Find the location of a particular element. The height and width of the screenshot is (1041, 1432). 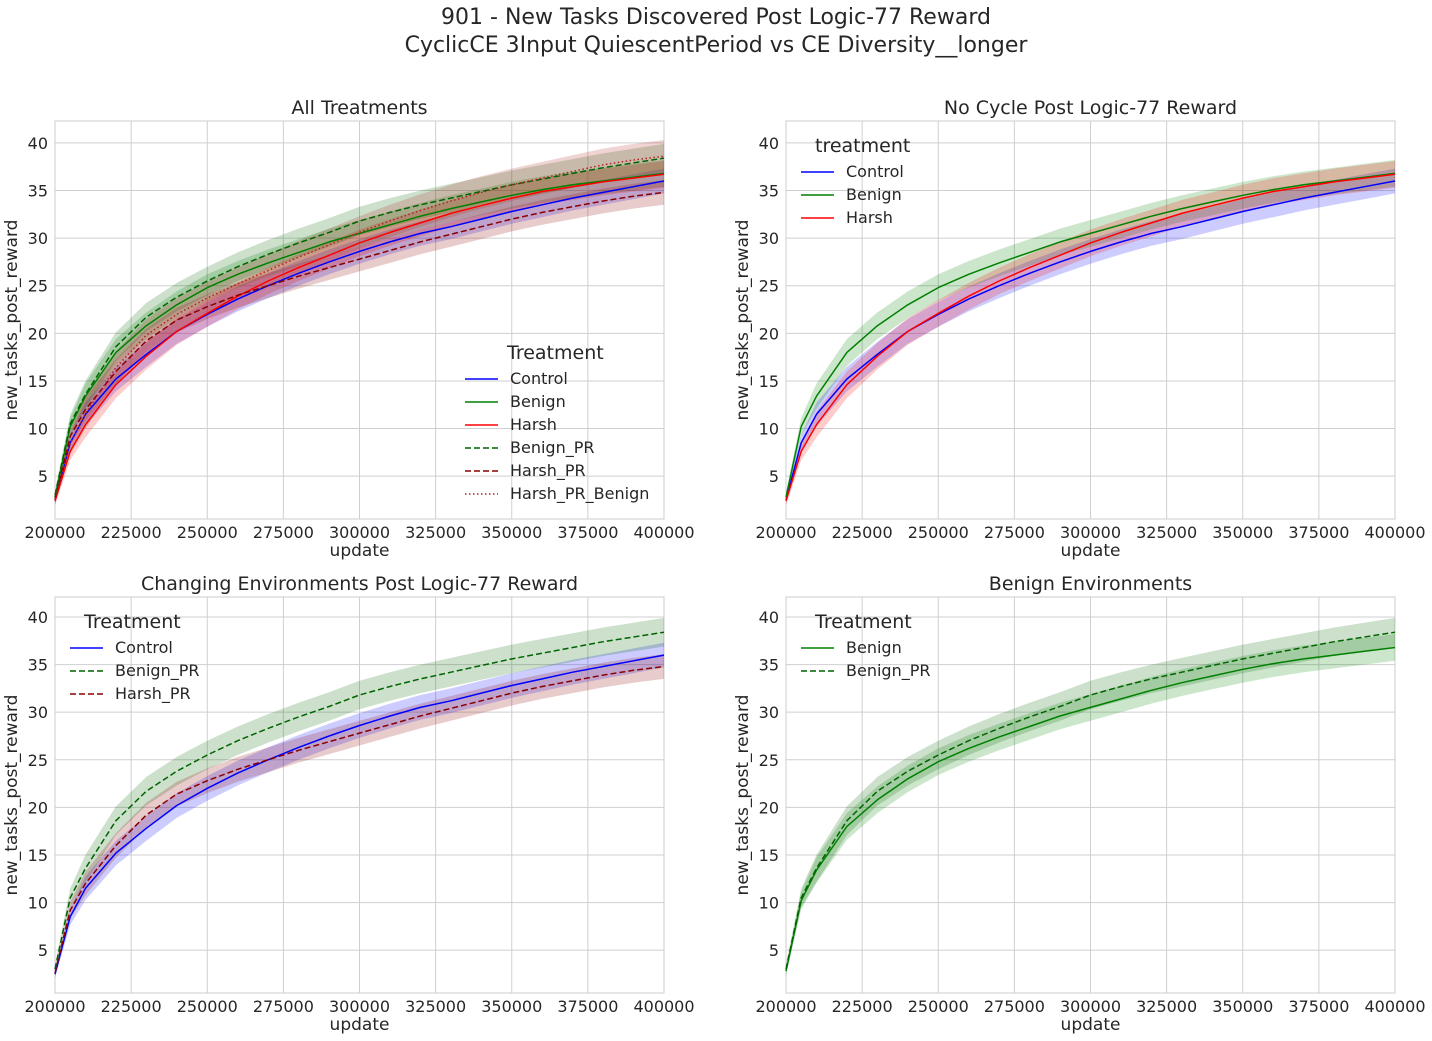

series-line-harsh-pr is located at coordinates (359, 819).